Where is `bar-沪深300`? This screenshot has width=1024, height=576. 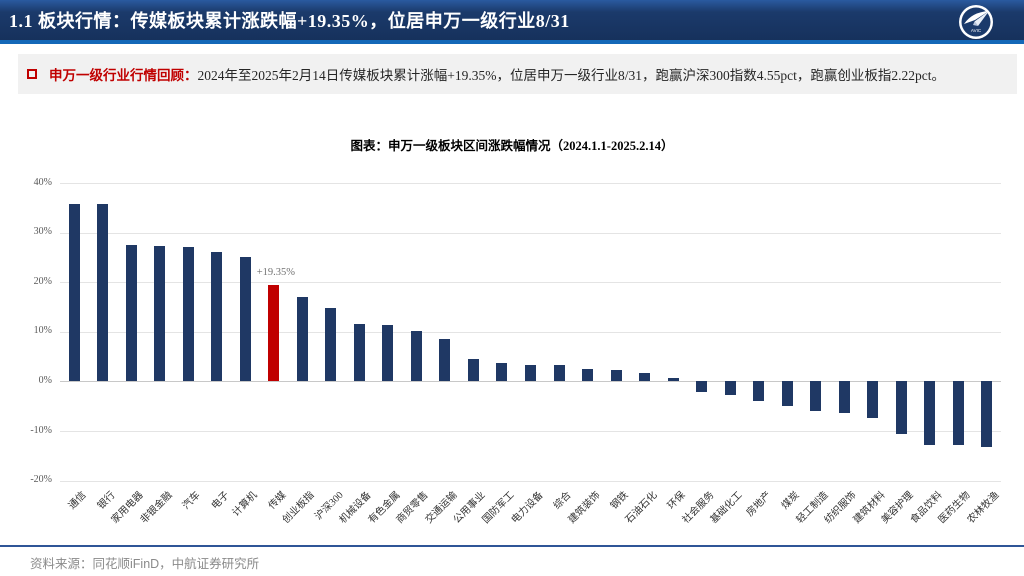
bar-沪深300 is located at coordinates (331, 344).